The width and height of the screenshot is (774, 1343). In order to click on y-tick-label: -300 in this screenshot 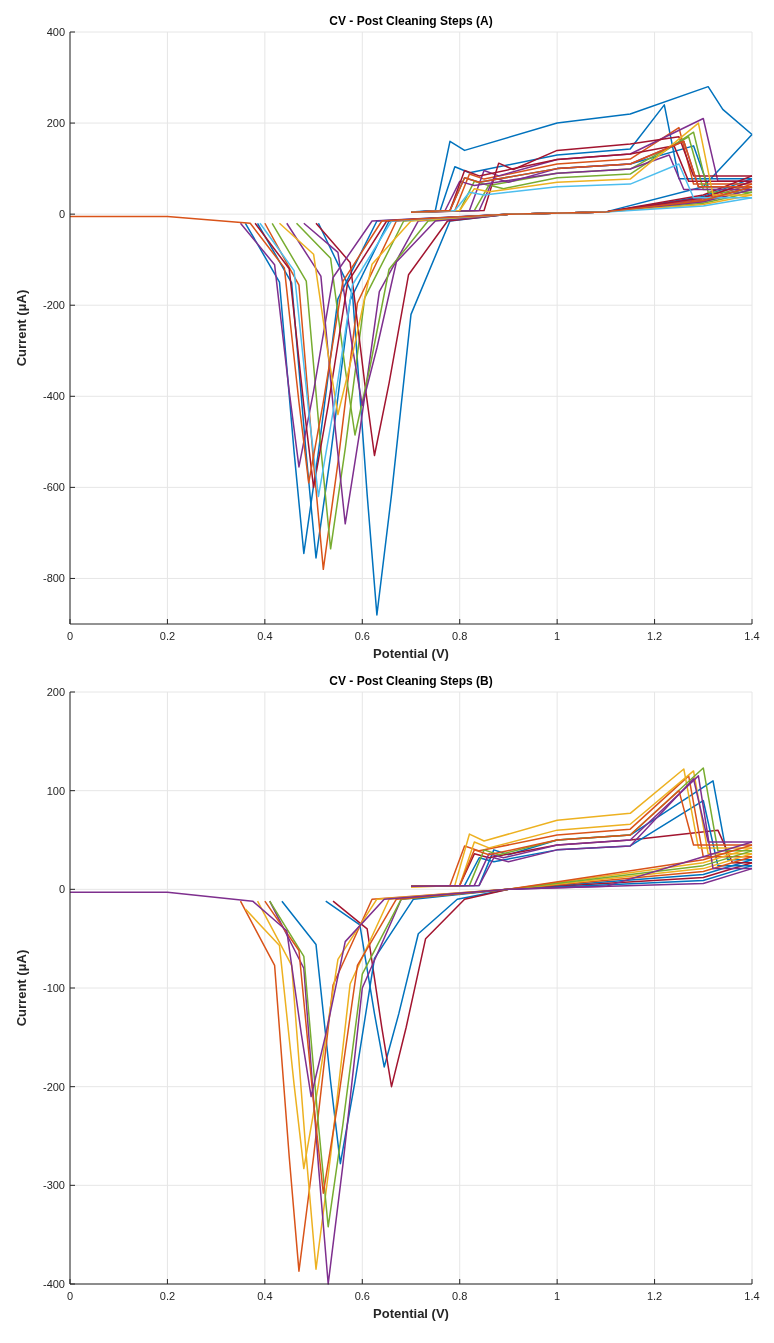, I will do `click(53, 1185)`.